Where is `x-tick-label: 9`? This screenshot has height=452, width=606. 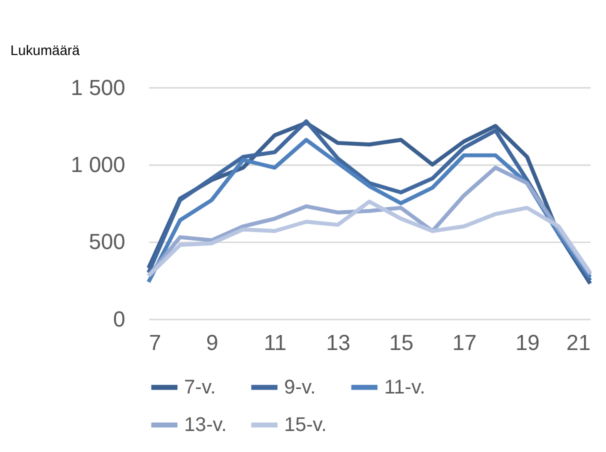 x-tick-label: 9 is located at coordinates (212, 343).